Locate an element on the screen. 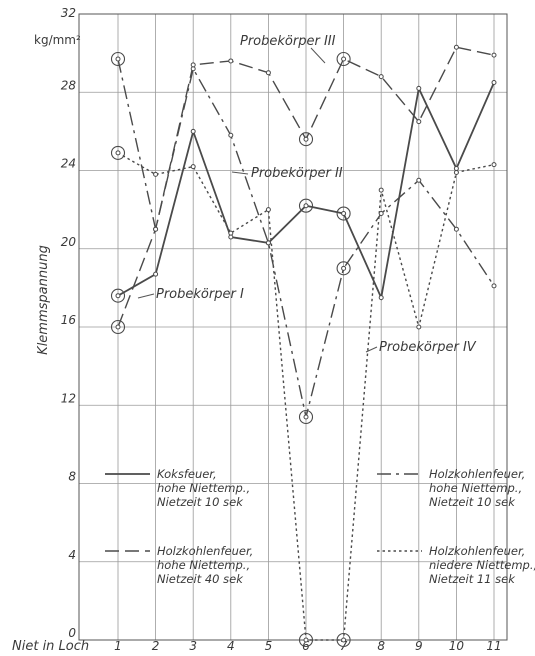 The image size is (535, 656). unit-label: kg/mm² is located at coordinates (57, 40).